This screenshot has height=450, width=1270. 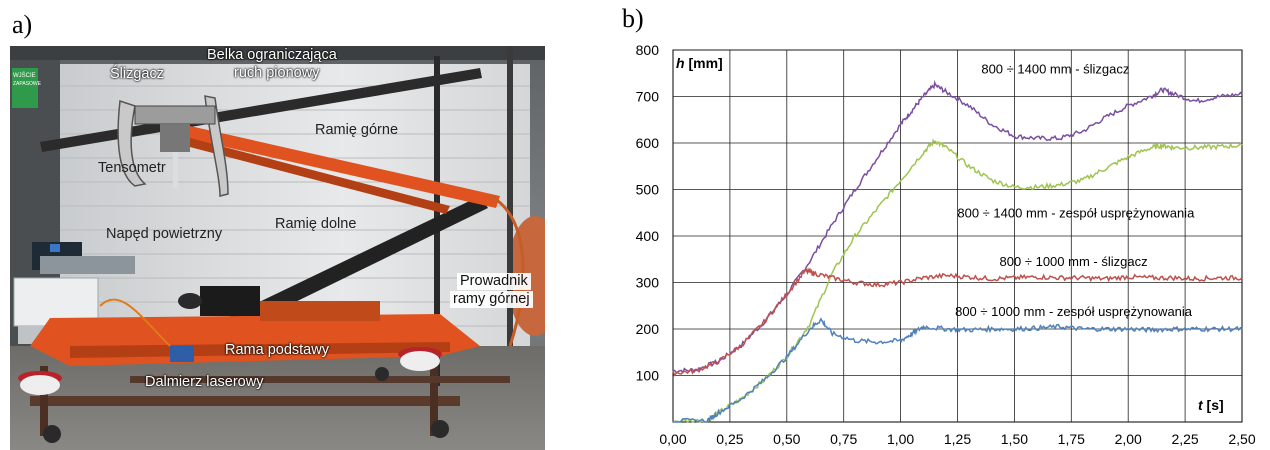 I want to click on label-naped: Napęd powietrzny, so click(x=164, y=234).